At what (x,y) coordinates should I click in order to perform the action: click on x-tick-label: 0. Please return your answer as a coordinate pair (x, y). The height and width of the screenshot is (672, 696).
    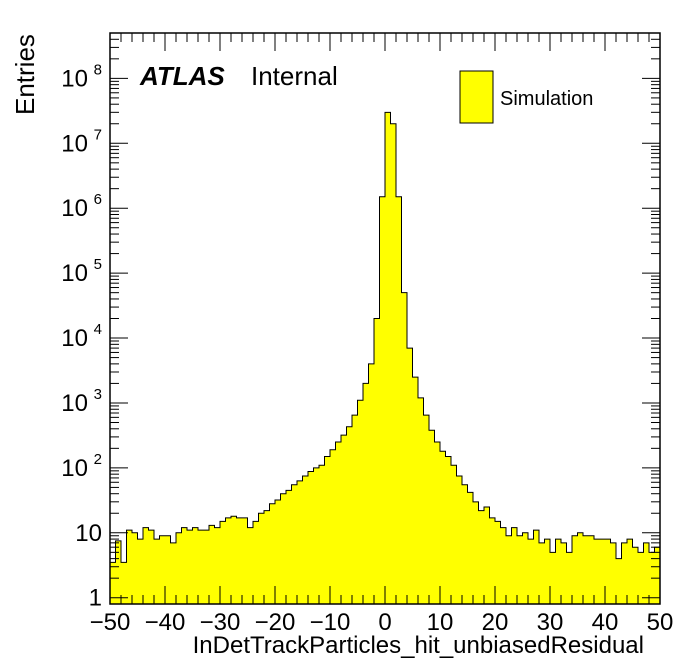
    Looking at the image, I should click on (384, 622).